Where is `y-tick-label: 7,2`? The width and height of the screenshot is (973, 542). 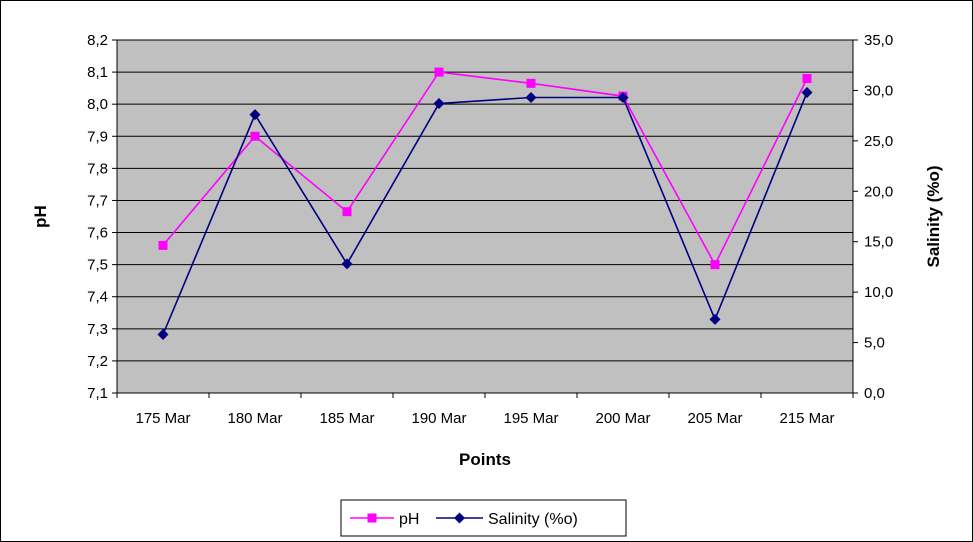
y-tick-label: 7,2 is located at coordinates (97, 361).